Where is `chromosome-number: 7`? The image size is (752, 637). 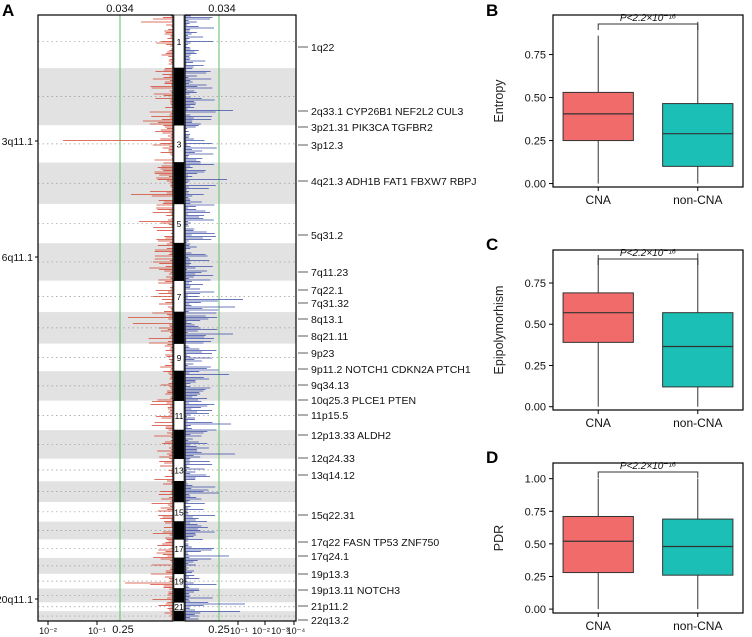 chromosome-number: 7 is located at coordinates (179, 297).